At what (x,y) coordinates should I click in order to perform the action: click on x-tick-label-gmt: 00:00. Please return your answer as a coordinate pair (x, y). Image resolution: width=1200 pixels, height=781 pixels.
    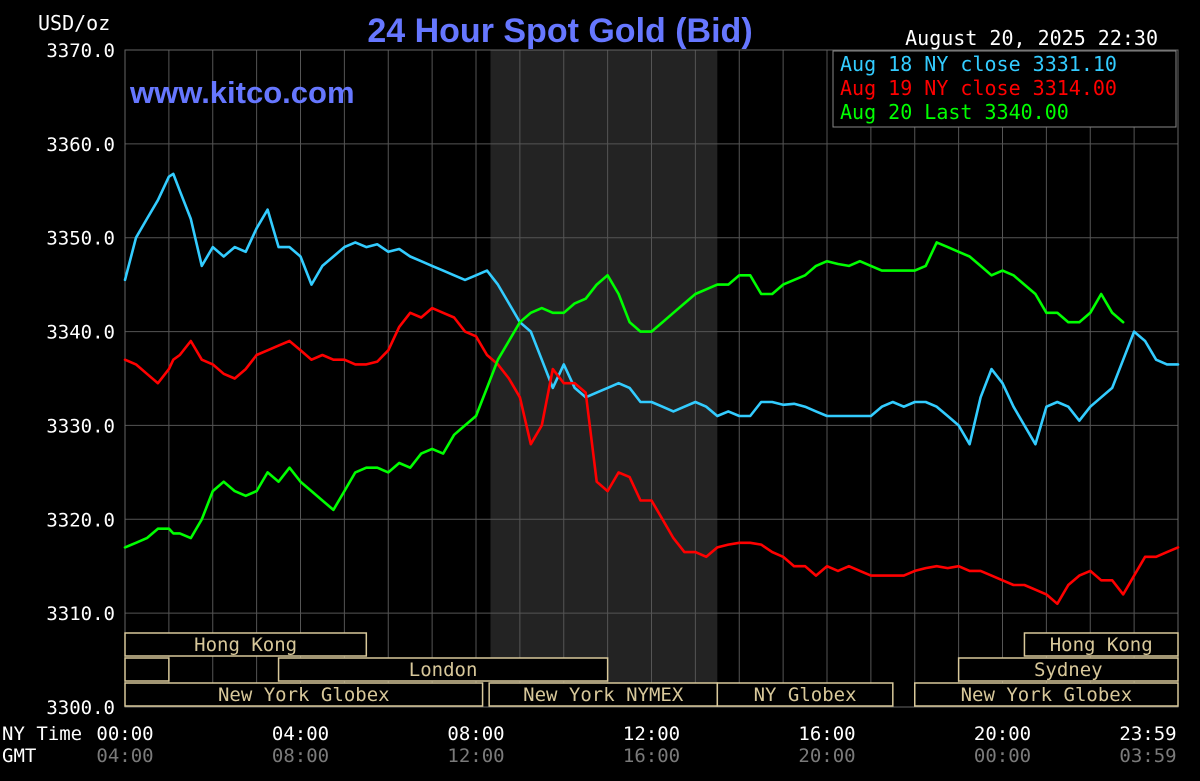
    Looking at the image, I should click on (1002, 756).